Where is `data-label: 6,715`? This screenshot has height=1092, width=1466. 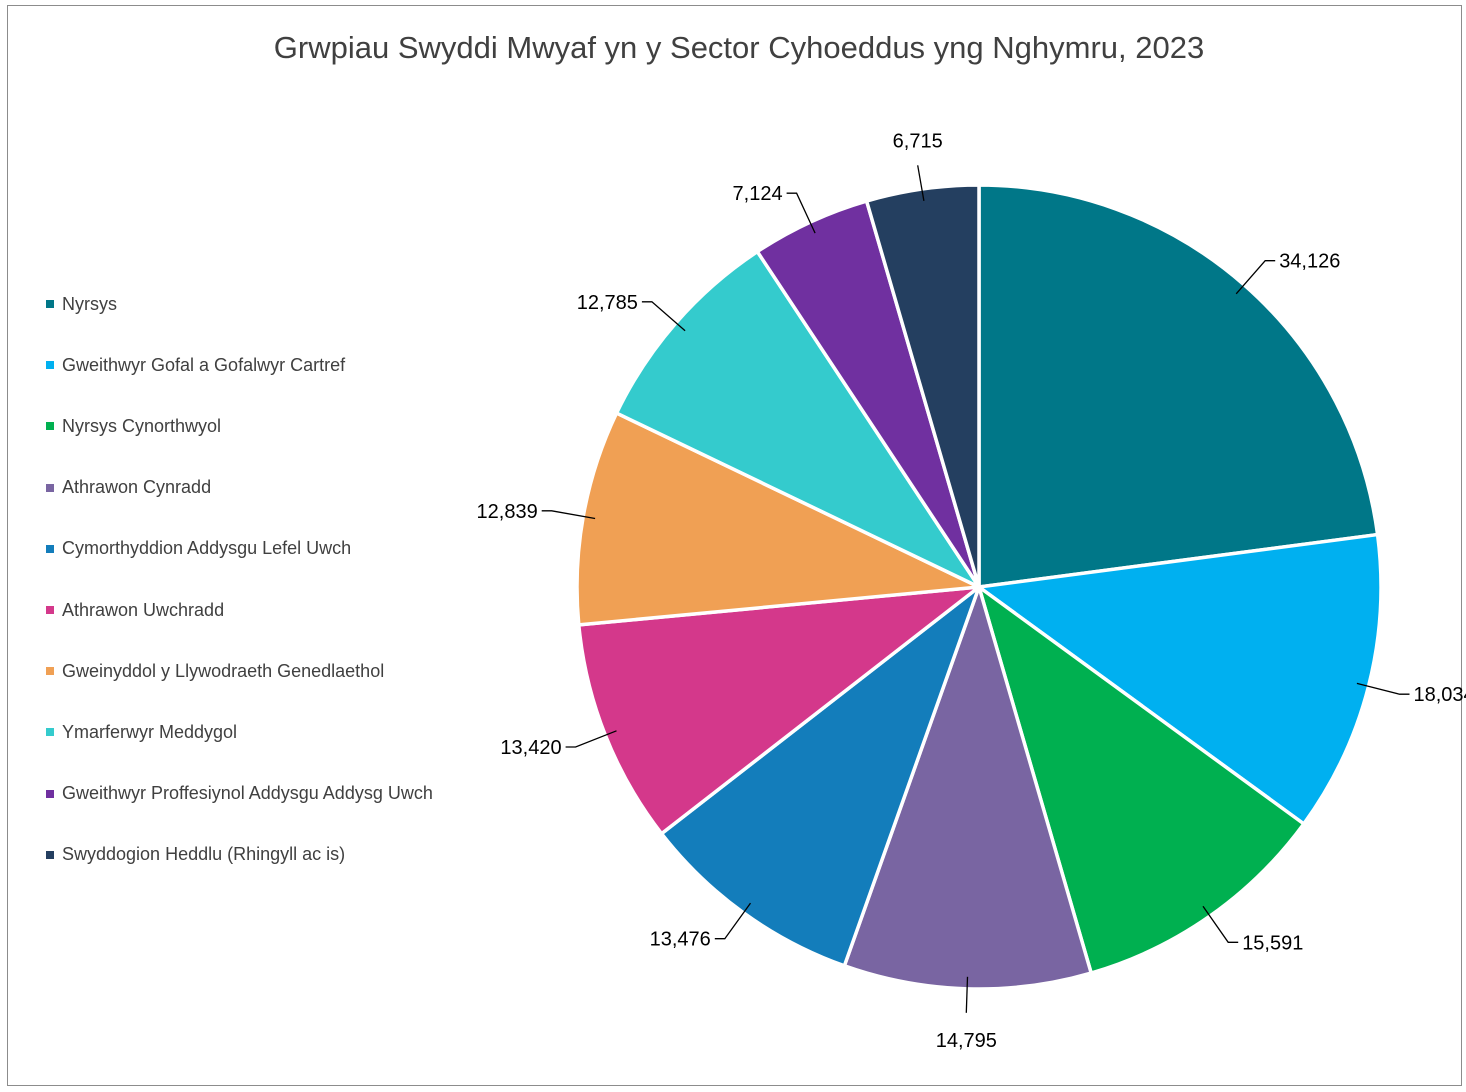
data-label: 6,715 is located at coordinates (918, 141).